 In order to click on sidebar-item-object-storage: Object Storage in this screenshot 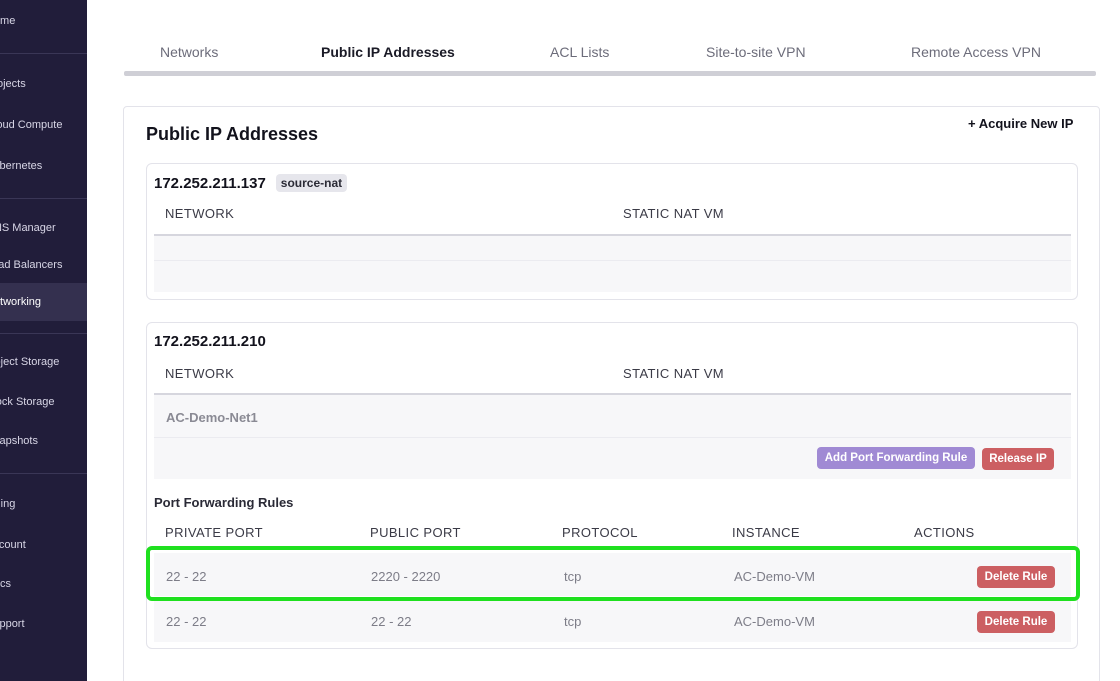, I will do `click(43, 362)`.